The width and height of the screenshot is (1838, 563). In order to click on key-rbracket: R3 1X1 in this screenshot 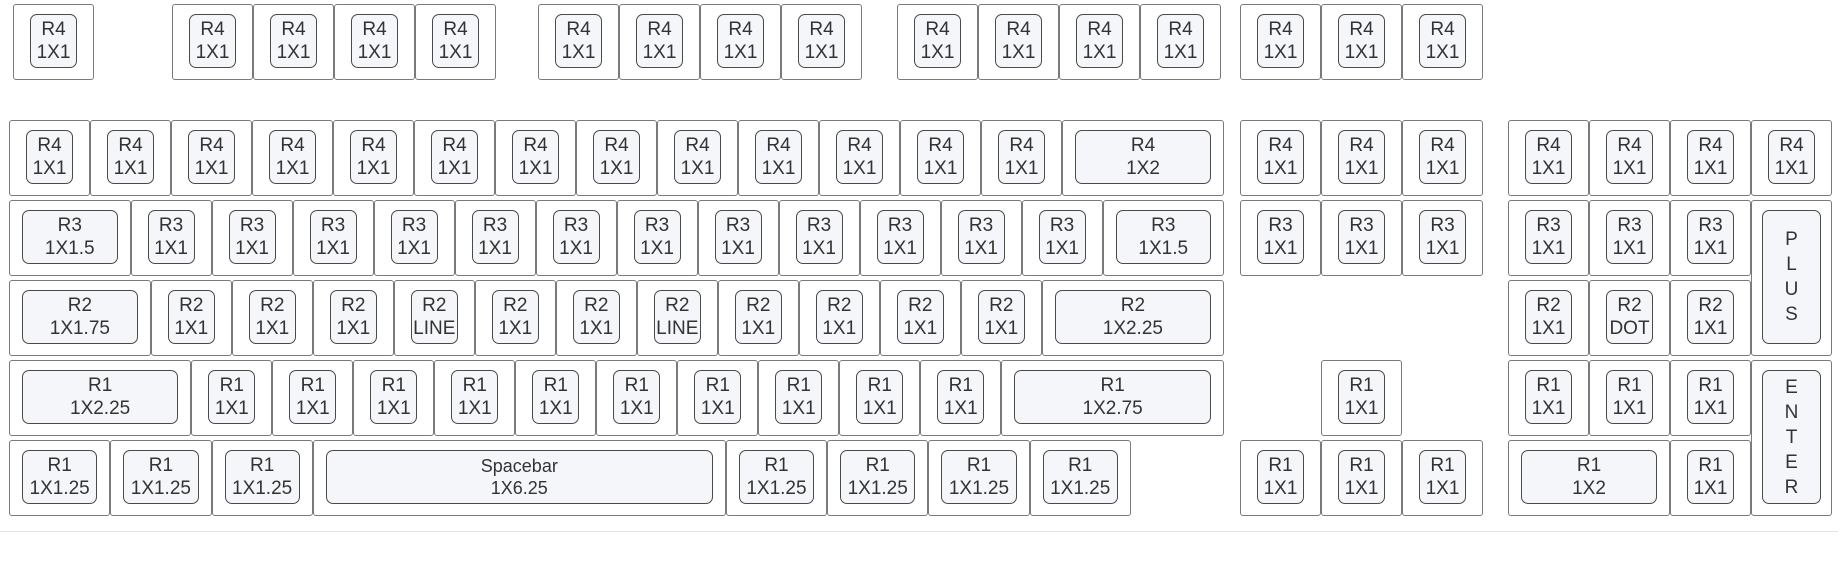, I will do `click(1062, 238)`.